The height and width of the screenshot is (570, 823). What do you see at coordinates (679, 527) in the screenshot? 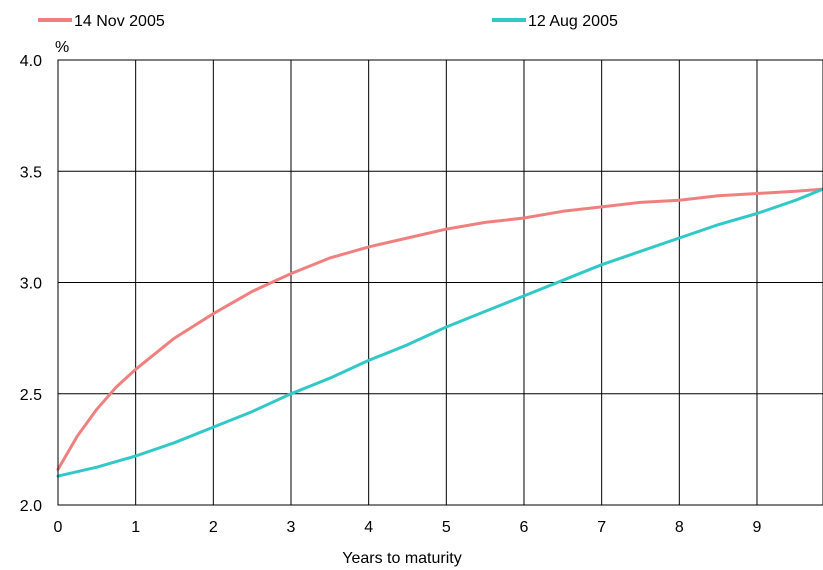
I see `x-tick-label: 8` at bounding box center [679, 527].